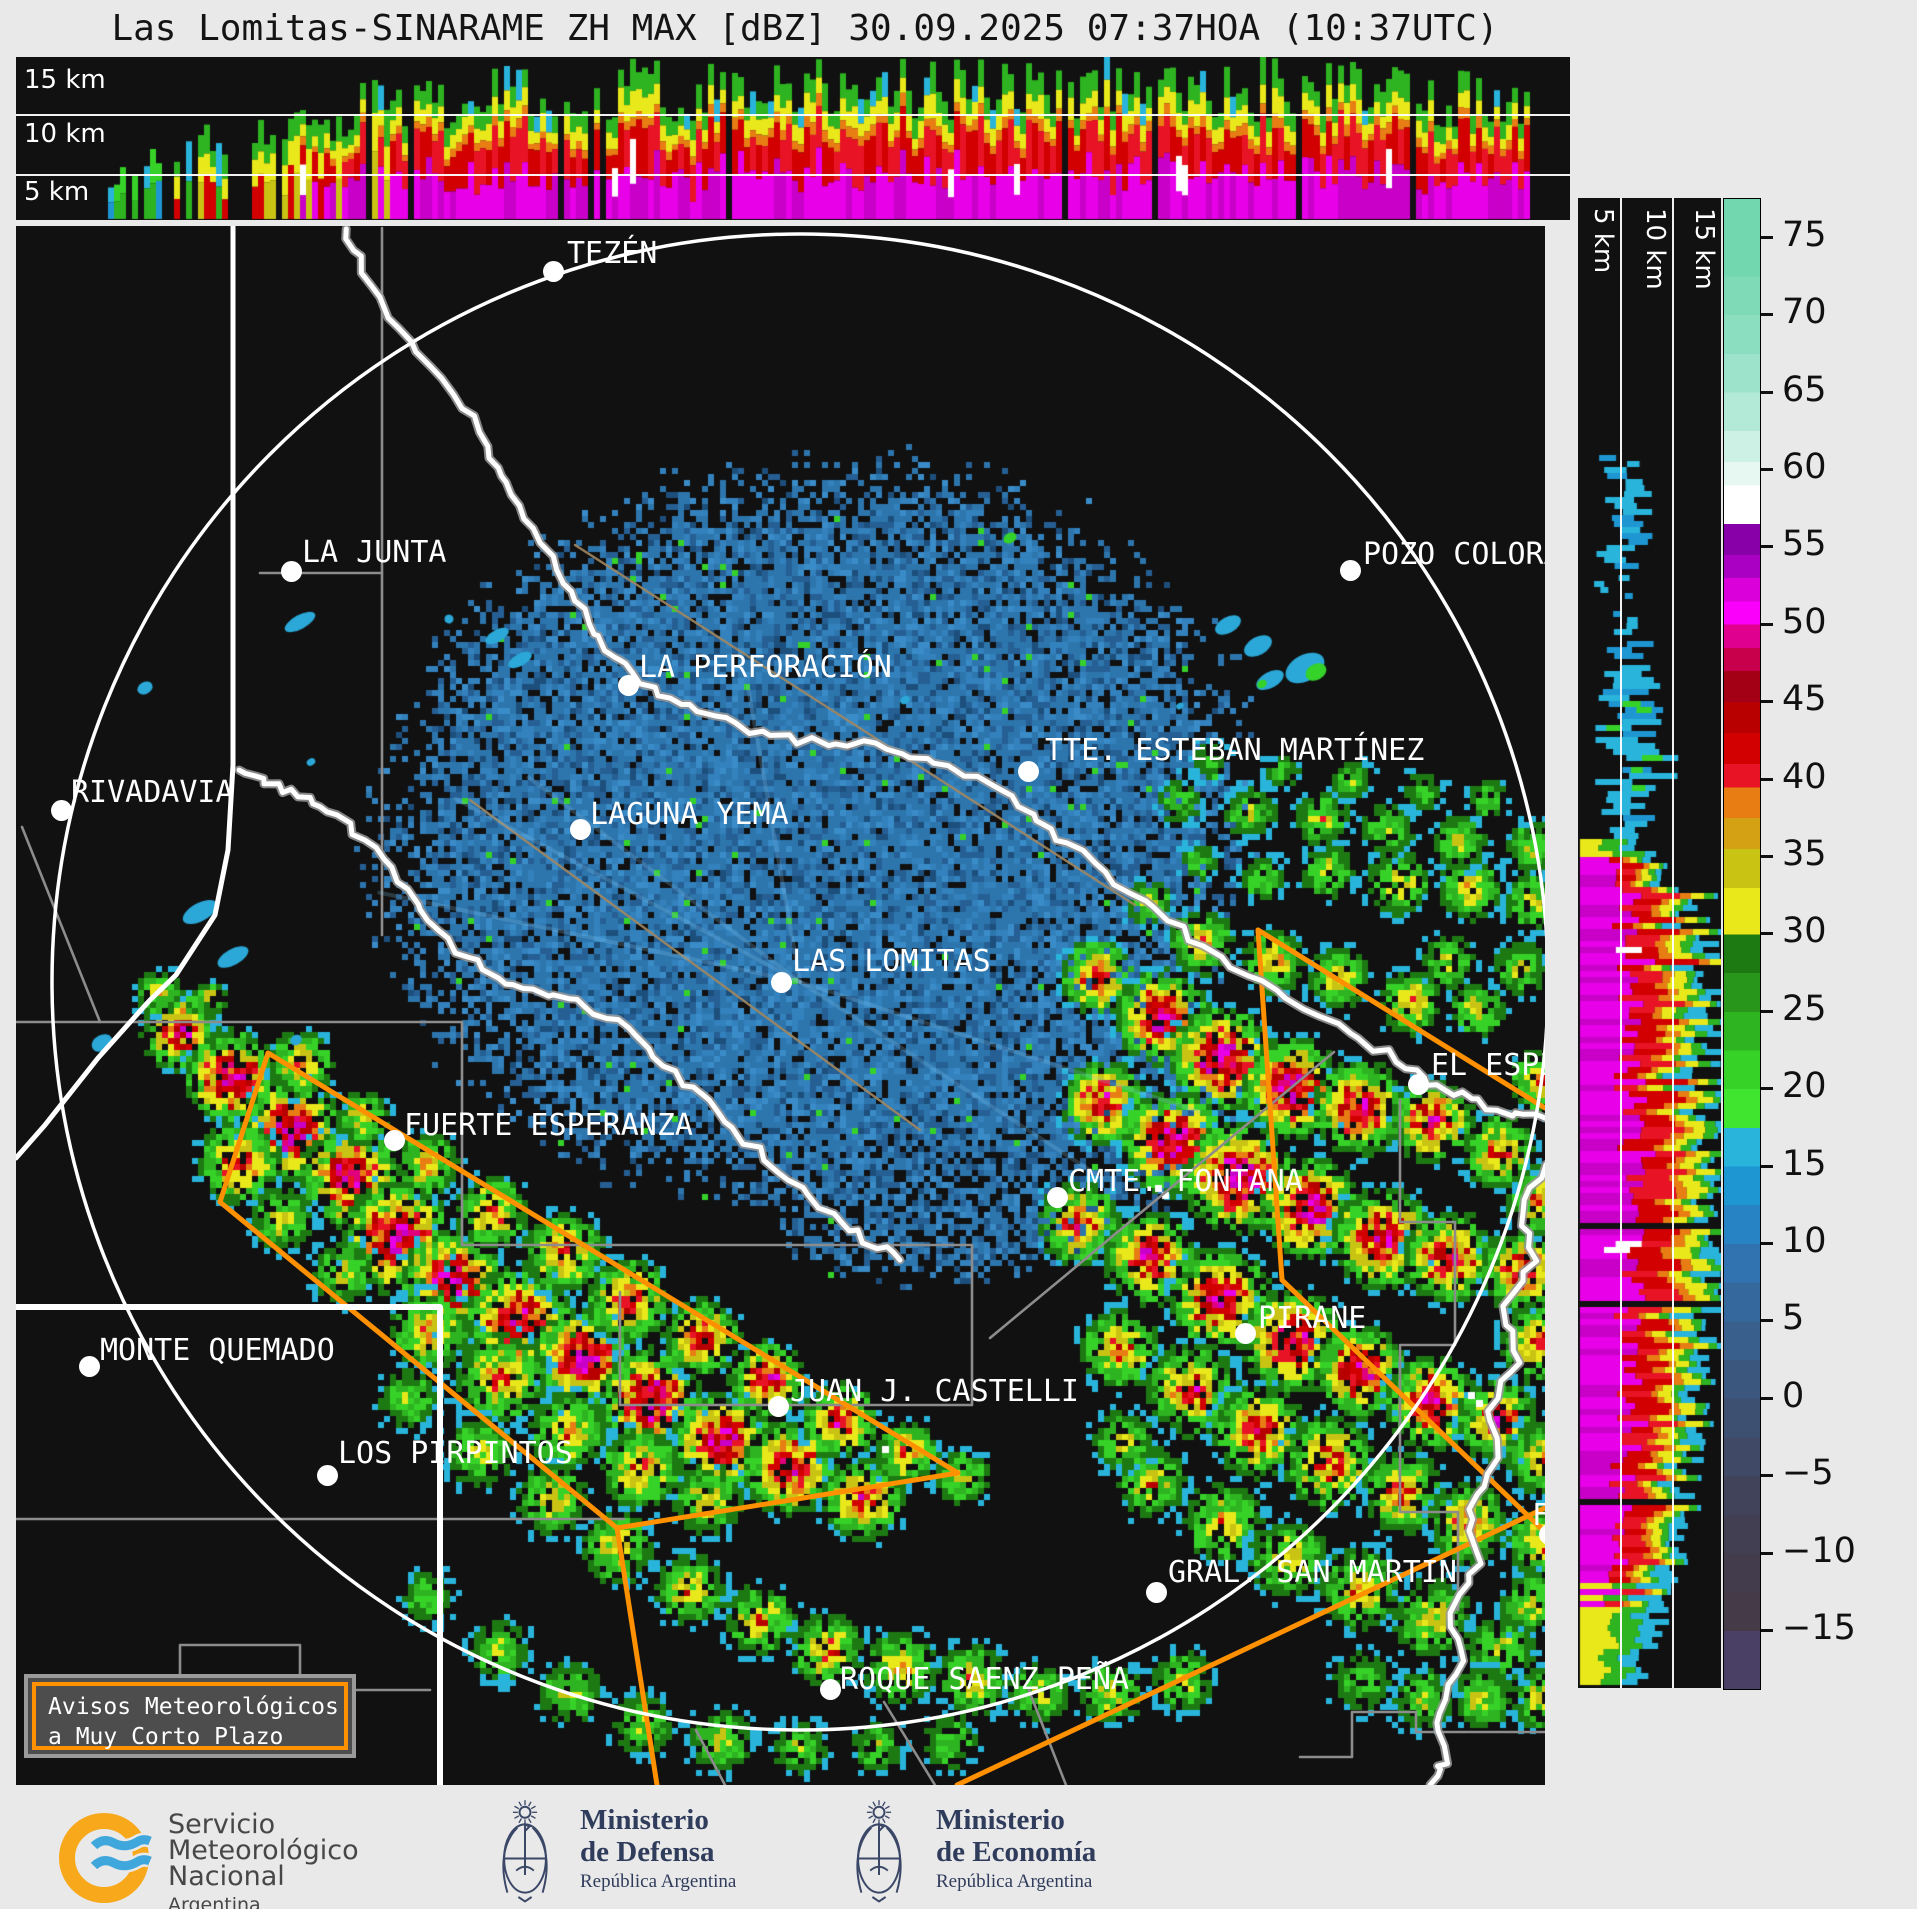 This screenshot has width=1917, height=1909. I want to click on city-label: GRAL. SAN MARTIN, so click(1312, 1572).